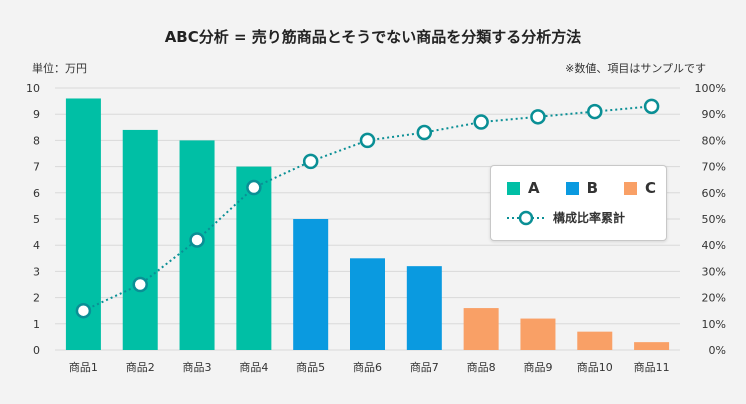 This screenshot has width=746, height=404. What do you see at coordinates (714, 114) in the screenshot?
I see `y2-tick-label: 90%` at bounding box center [714, 114].